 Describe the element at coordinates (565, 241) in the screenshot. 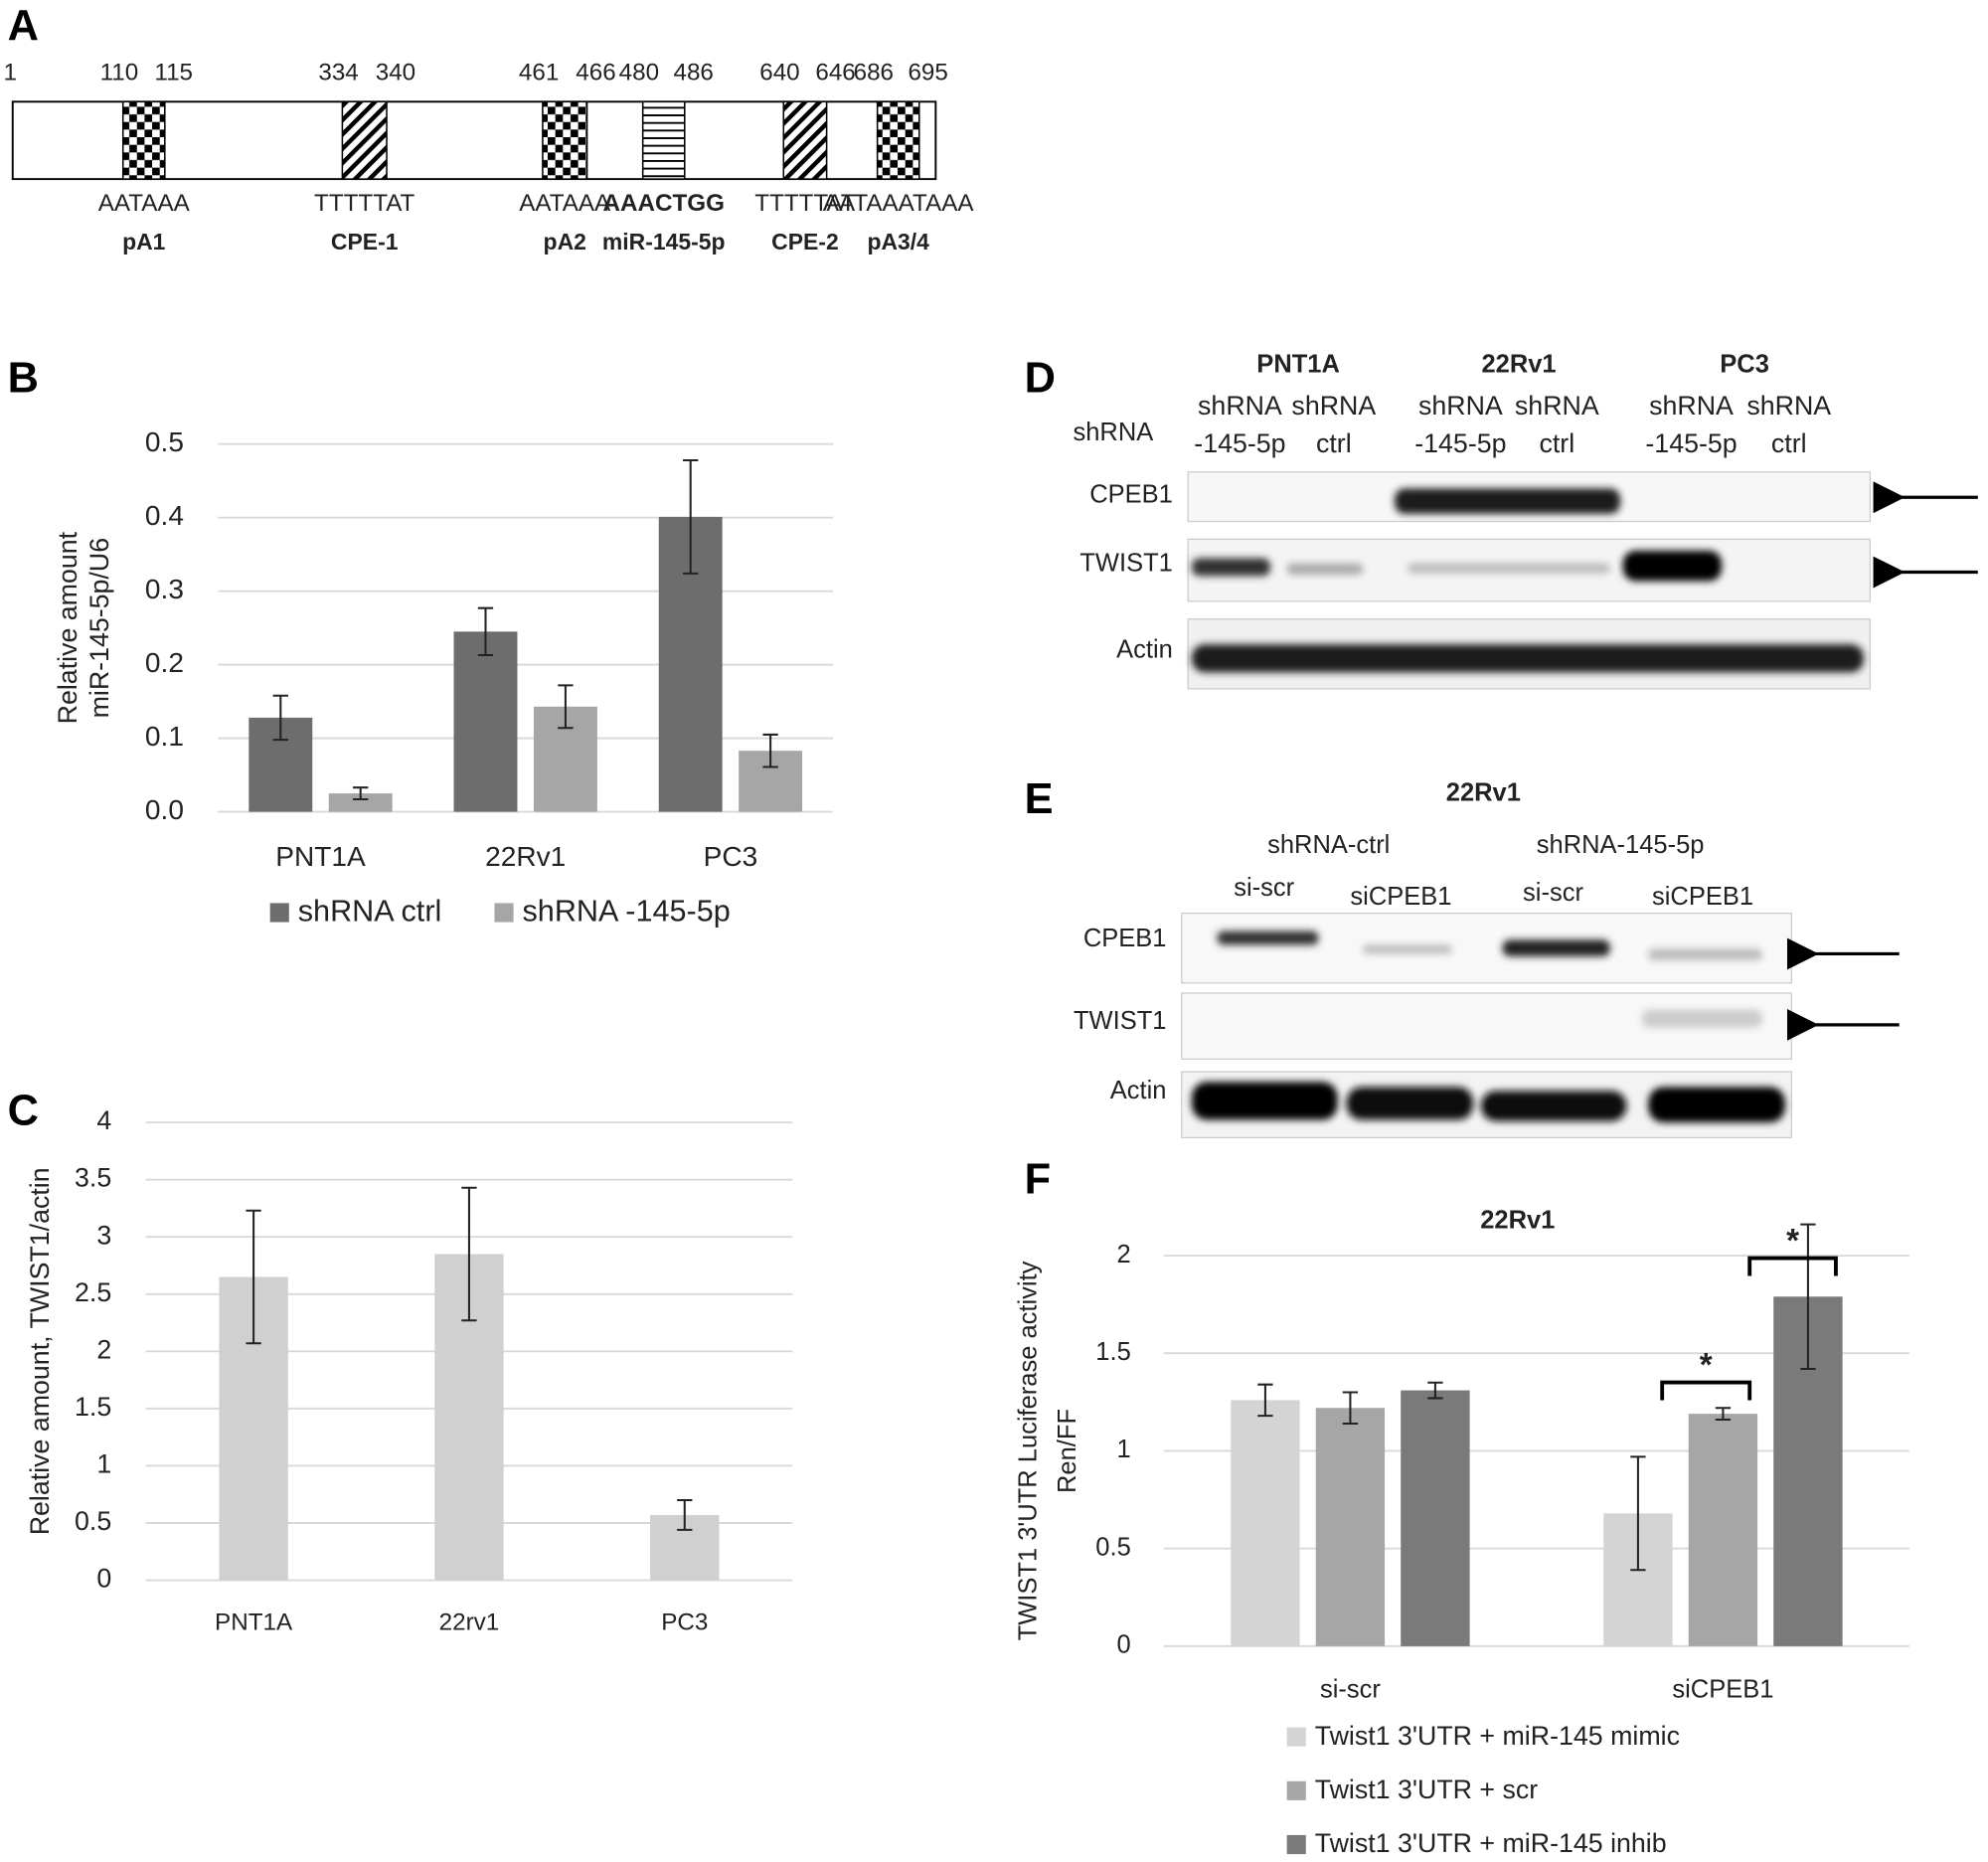

I see `feature-name: pA2` at that location.